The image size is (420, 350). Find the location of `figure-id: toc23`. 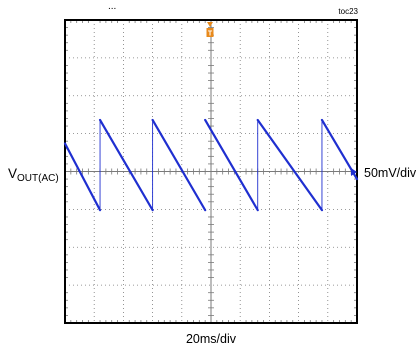

figure-id: toc23 is located at coordinates (348, 11).